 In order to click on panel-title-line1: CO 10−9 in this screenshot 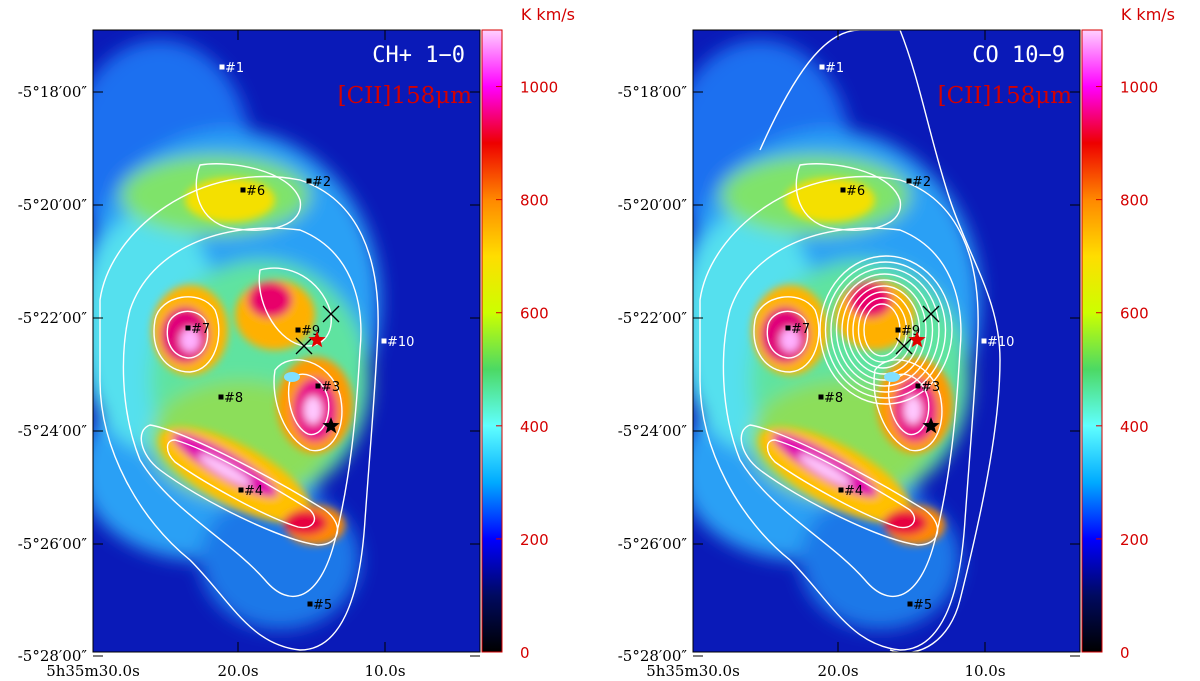, I will do `click(1018, 55)`.